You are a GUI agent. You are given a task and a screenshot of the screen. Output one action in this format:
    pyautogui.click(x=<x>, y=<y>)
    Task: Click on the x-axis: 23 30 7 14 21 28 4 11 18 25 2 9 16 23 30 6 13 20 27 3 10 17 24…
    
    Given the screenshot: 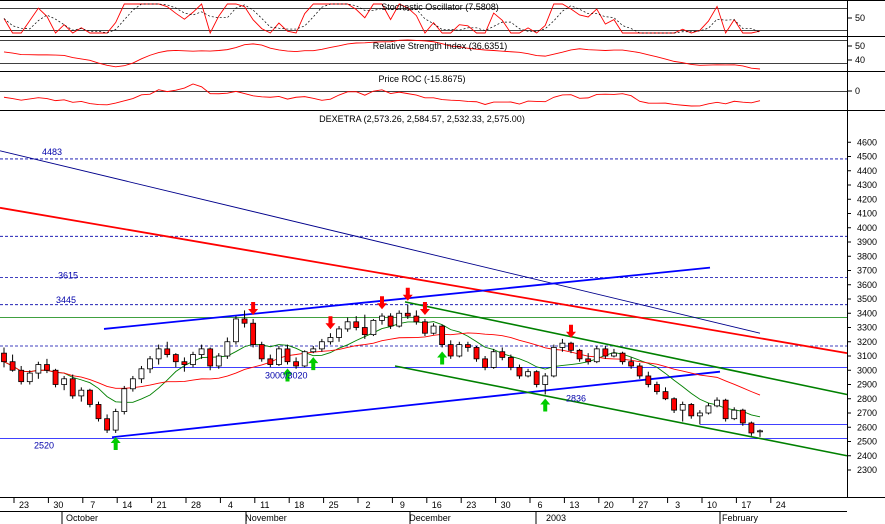 What is the action you would take?
    pyautogui.click(x=423, y=510)
    